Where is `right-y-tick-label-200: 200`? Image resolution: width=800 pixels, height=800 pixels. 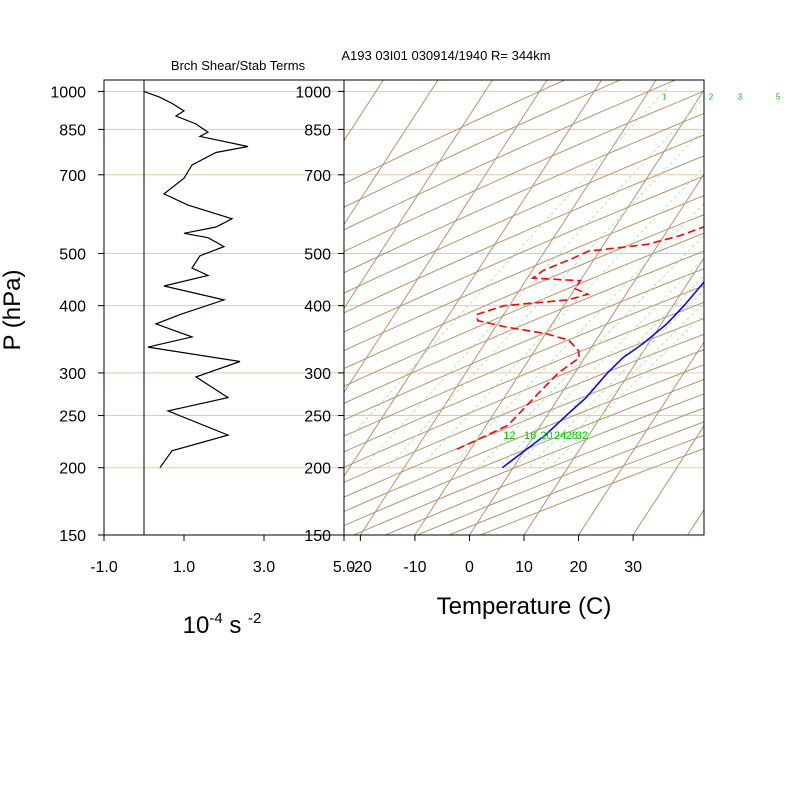 right-y-tick-label-200: 200 is located at coordinates (317, 469).